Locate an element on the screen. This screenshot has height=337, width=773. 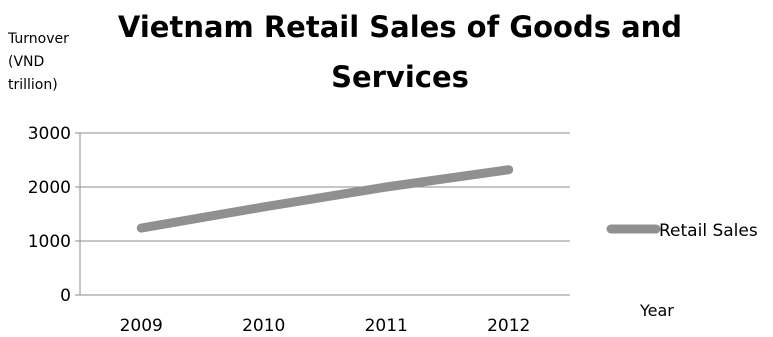
series-lines is located at coordinates (325, 199).